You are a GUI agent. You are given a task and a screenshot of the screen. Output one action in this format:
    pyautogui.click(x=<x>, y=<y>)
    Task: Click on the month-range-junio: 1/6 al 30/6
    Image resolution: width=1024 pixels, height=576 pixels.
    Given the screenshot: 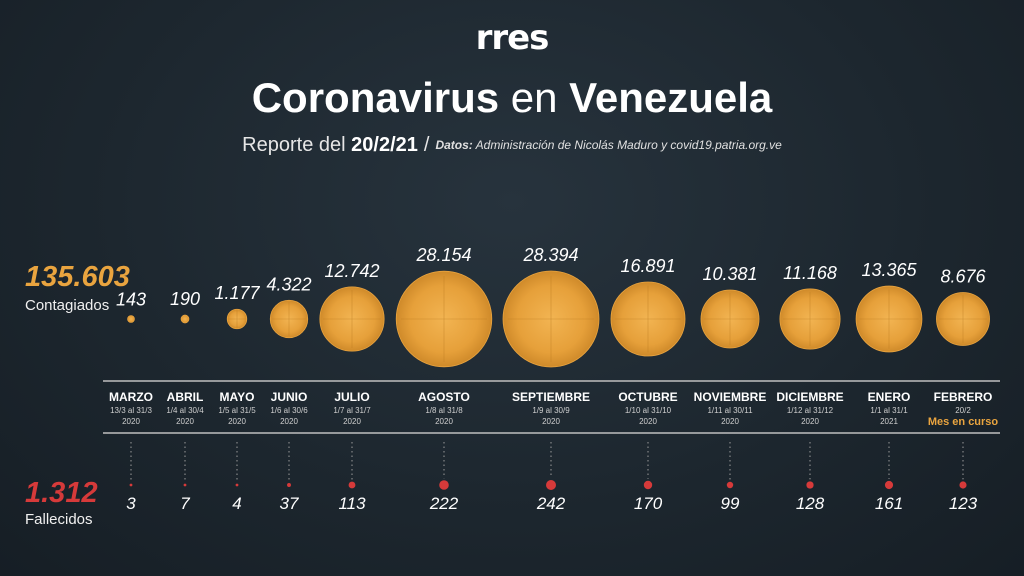 What is the action you would take?
    pyautogui.click(x=289, y=410)
    